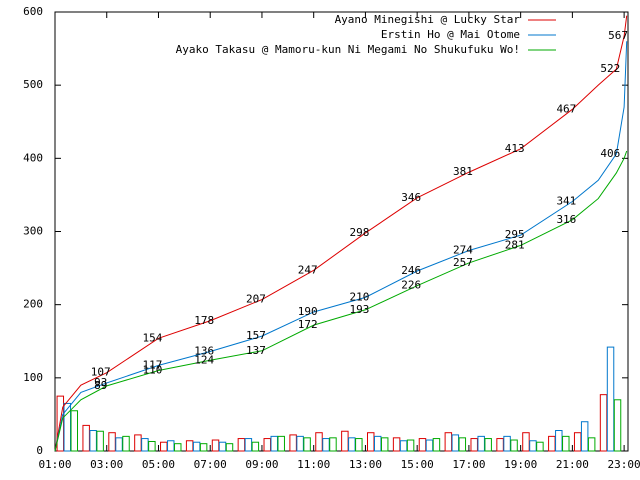 The width and height of the screenshot is (640, 480). Describe the element at coordinates (566, 108) in the screenshot. I see `data-label: 467` at that location.